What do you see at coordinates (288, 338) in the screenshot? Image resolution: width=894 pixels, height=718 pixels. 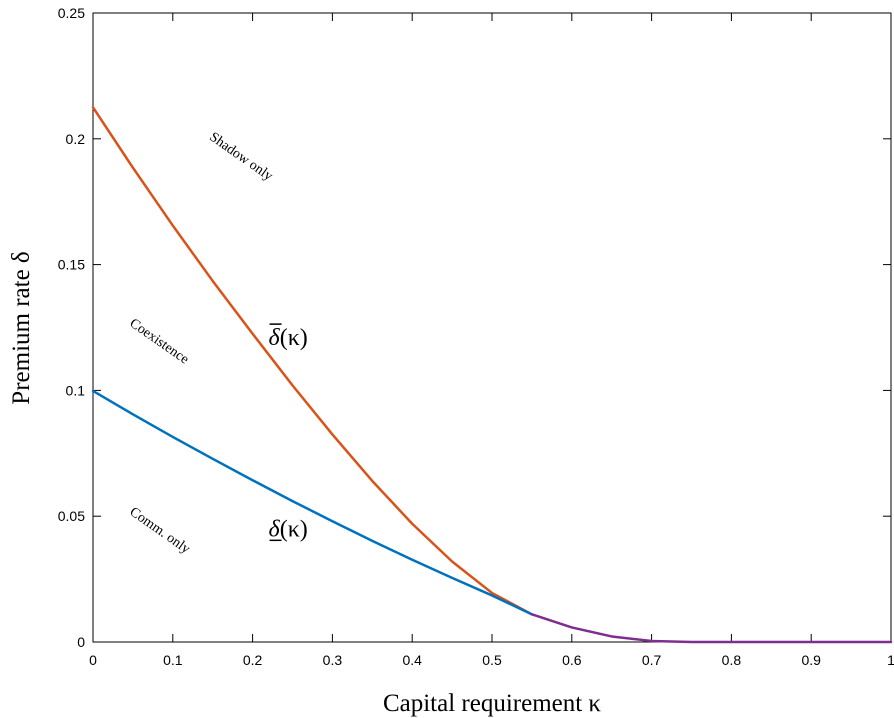 I see `curve-label-upper: δ(κ)` at bounding box center [288, 338].